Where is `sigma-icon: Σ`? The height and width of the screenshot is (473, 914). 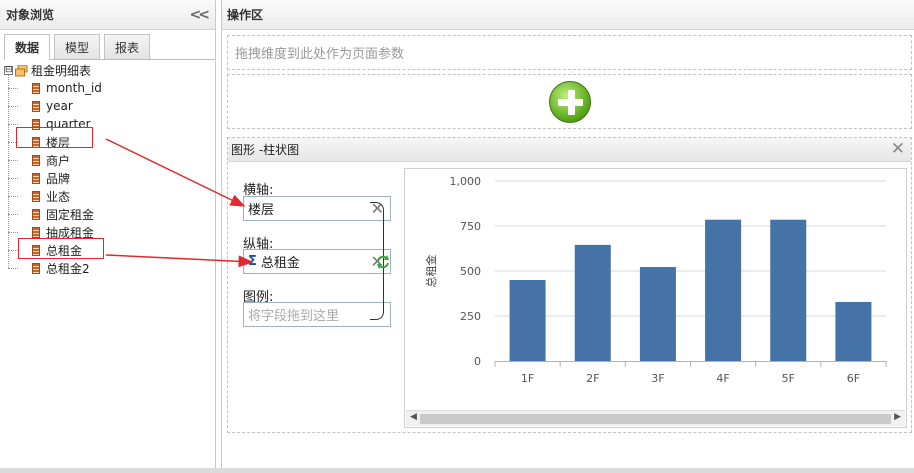
sigma-icon: Σ is located at coordinates (252, 261).